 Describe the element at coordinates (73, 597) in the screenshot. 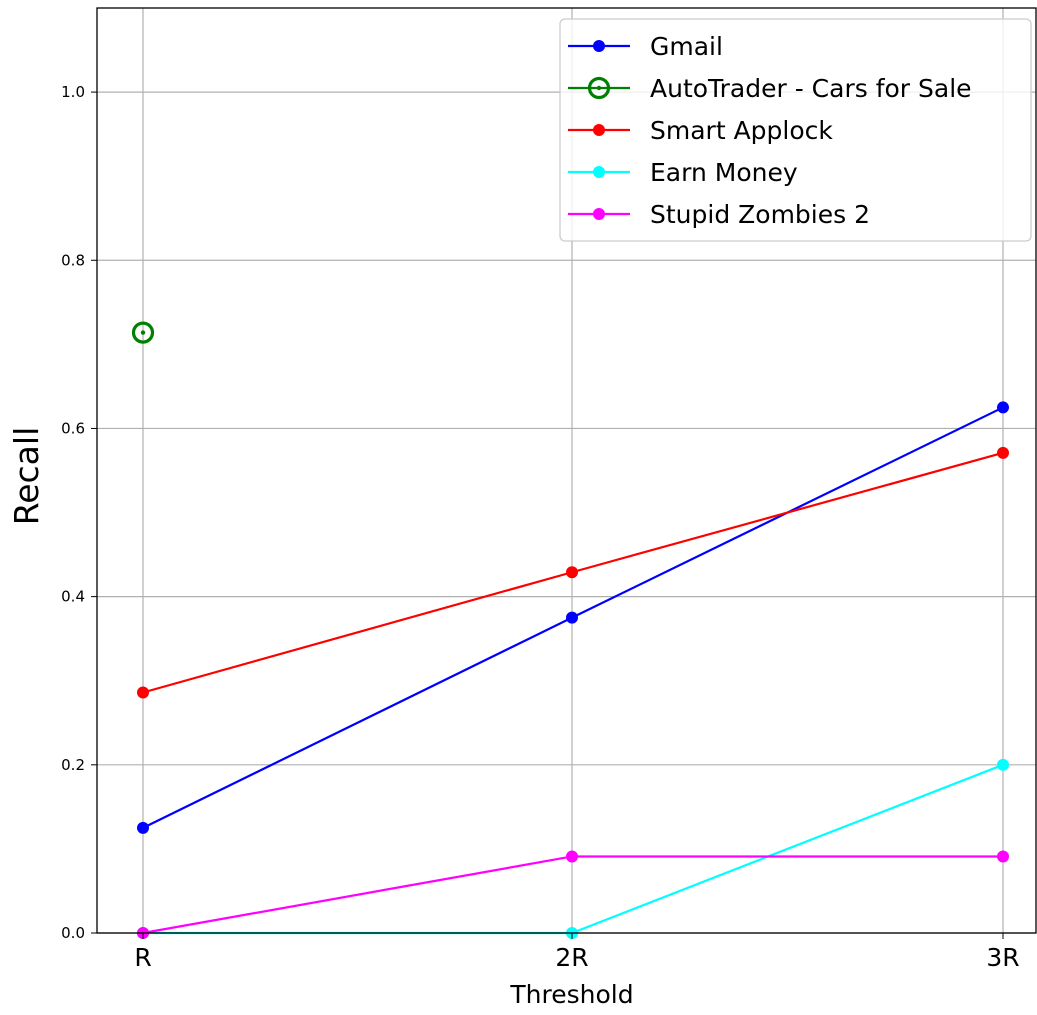

I see `y-tick-label: 0.4` at that location.